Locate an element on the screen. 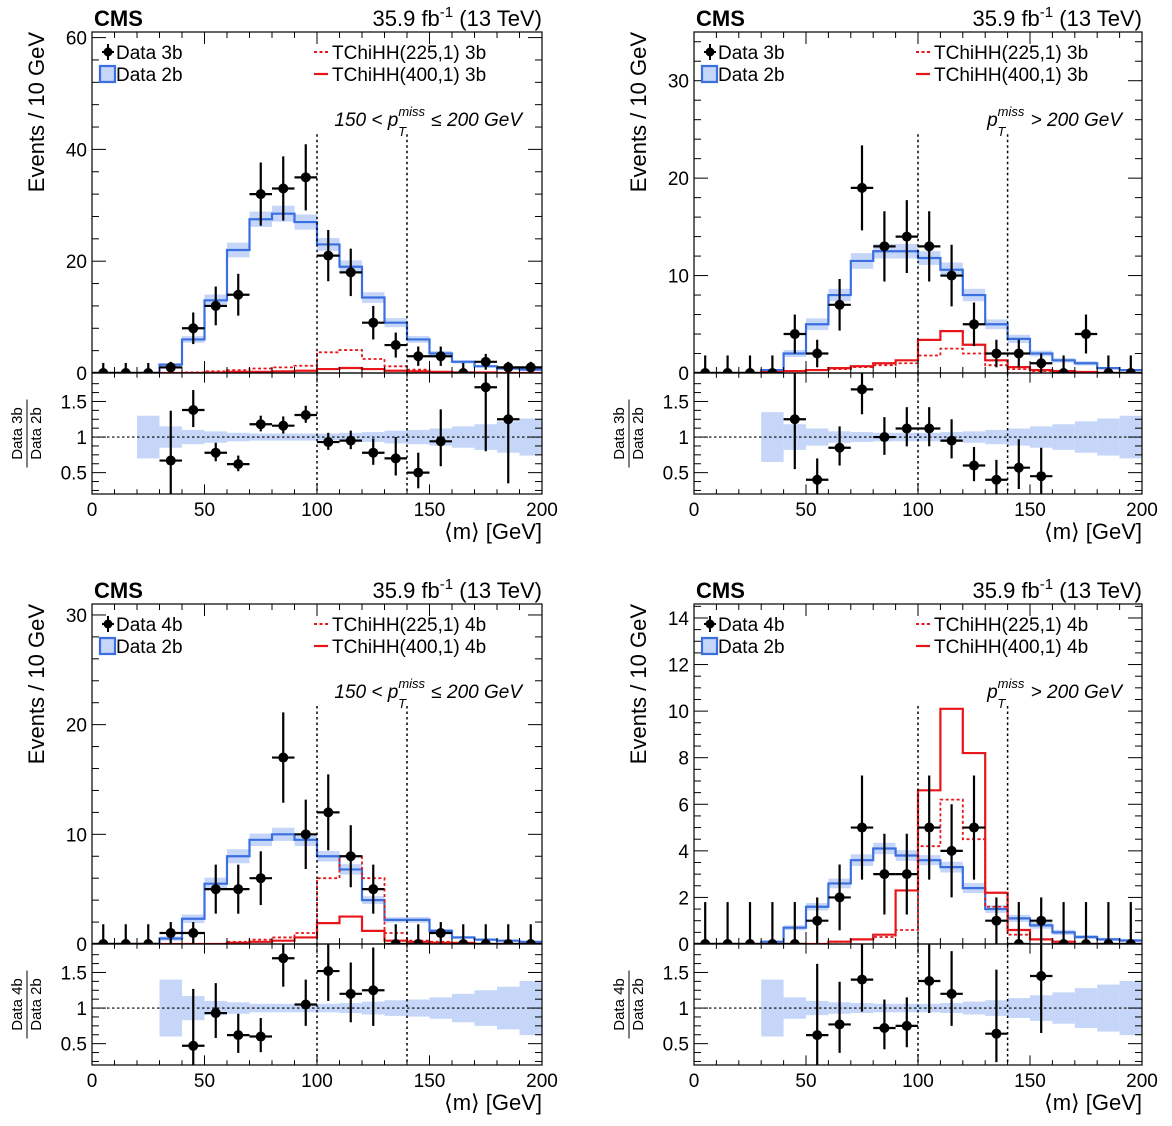  legend-label: TChiHH(225,1) 3b is located at coordinates (1011, 53).